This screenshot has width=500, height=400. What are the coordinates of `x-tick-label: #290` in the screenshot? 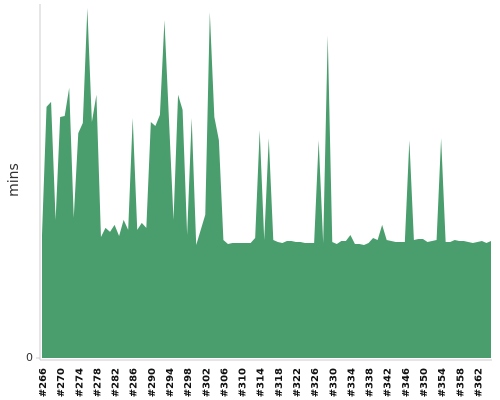 It's located at (152, 382).